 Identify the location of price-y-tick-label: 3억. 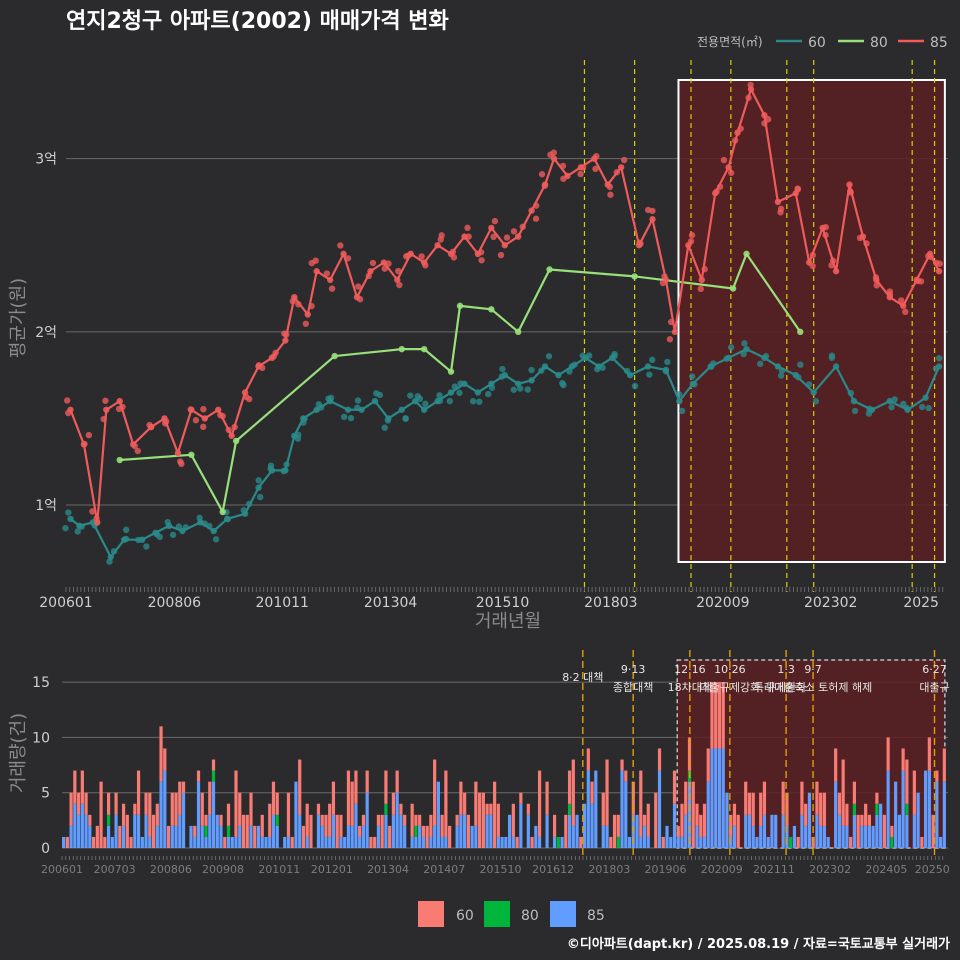
(46, 160).